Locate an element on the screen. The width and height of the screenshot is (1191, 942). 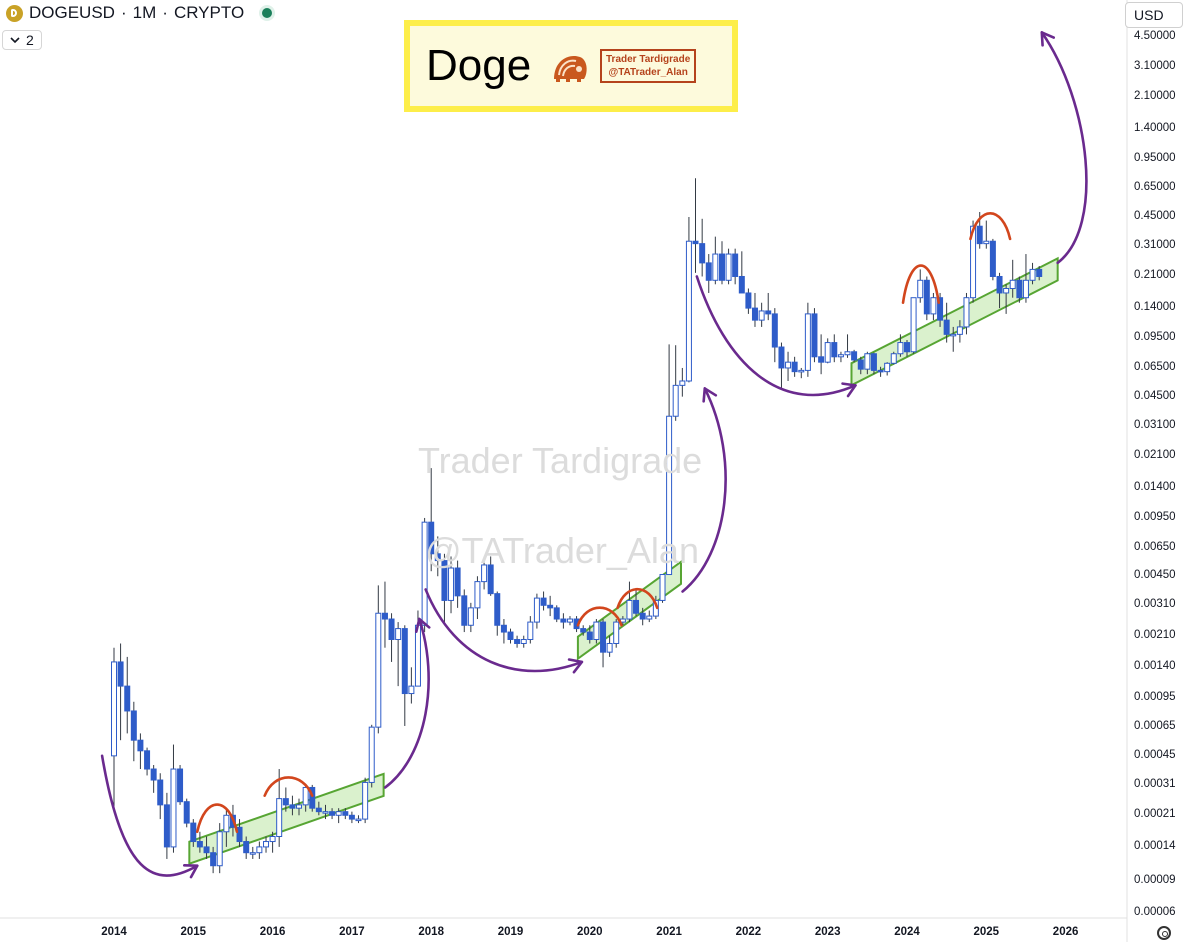
watermark-handle: @TATrader_Alan is located at coordinates (562, 550).